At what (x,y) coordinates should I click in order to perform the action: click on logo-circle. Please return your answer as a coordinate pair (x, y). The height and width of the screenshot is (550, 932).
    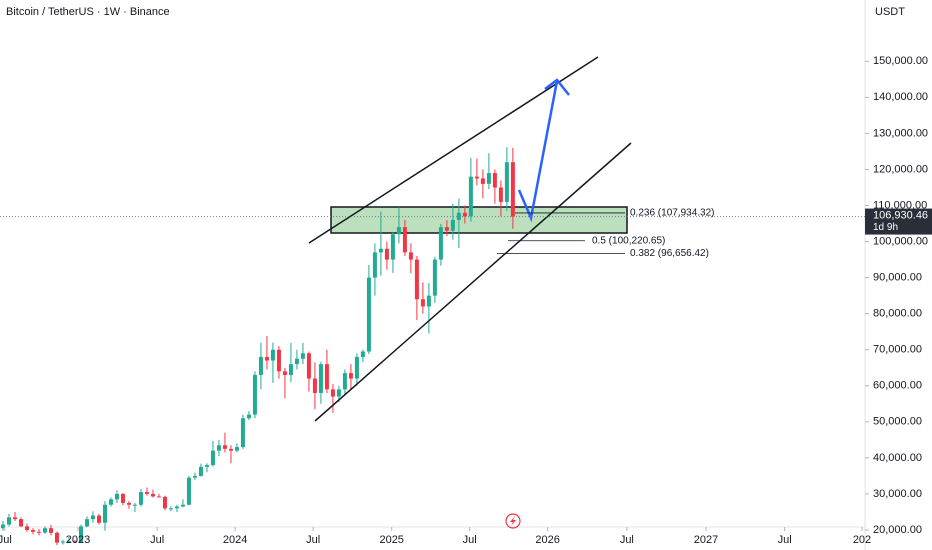
    Looking at the image, I should click on (513, 521).